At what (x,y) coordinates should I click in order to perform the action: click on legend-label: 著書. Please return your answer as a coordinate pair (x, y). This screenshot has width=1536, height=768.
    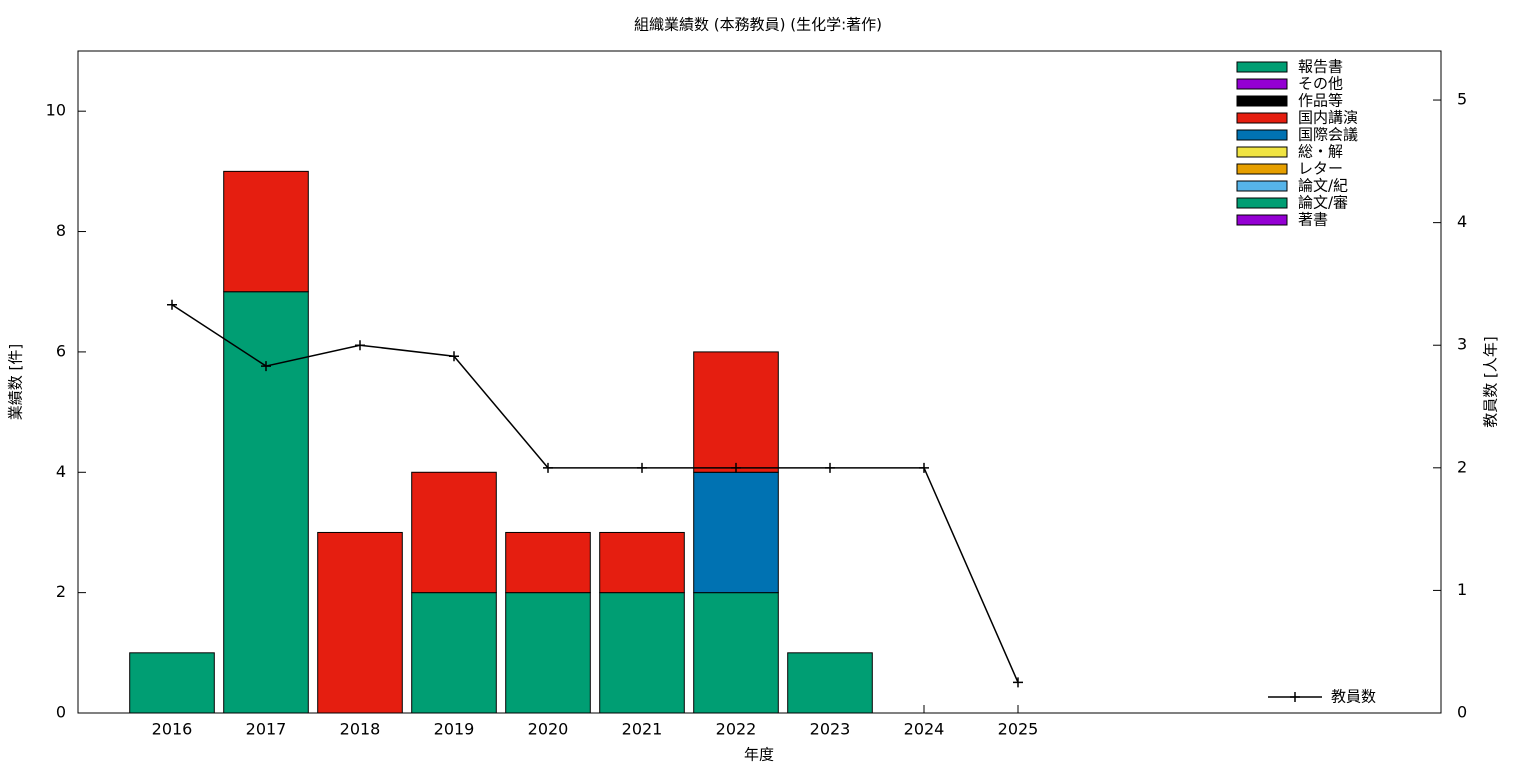
    Looking at the image, I should click on (1313, 220).